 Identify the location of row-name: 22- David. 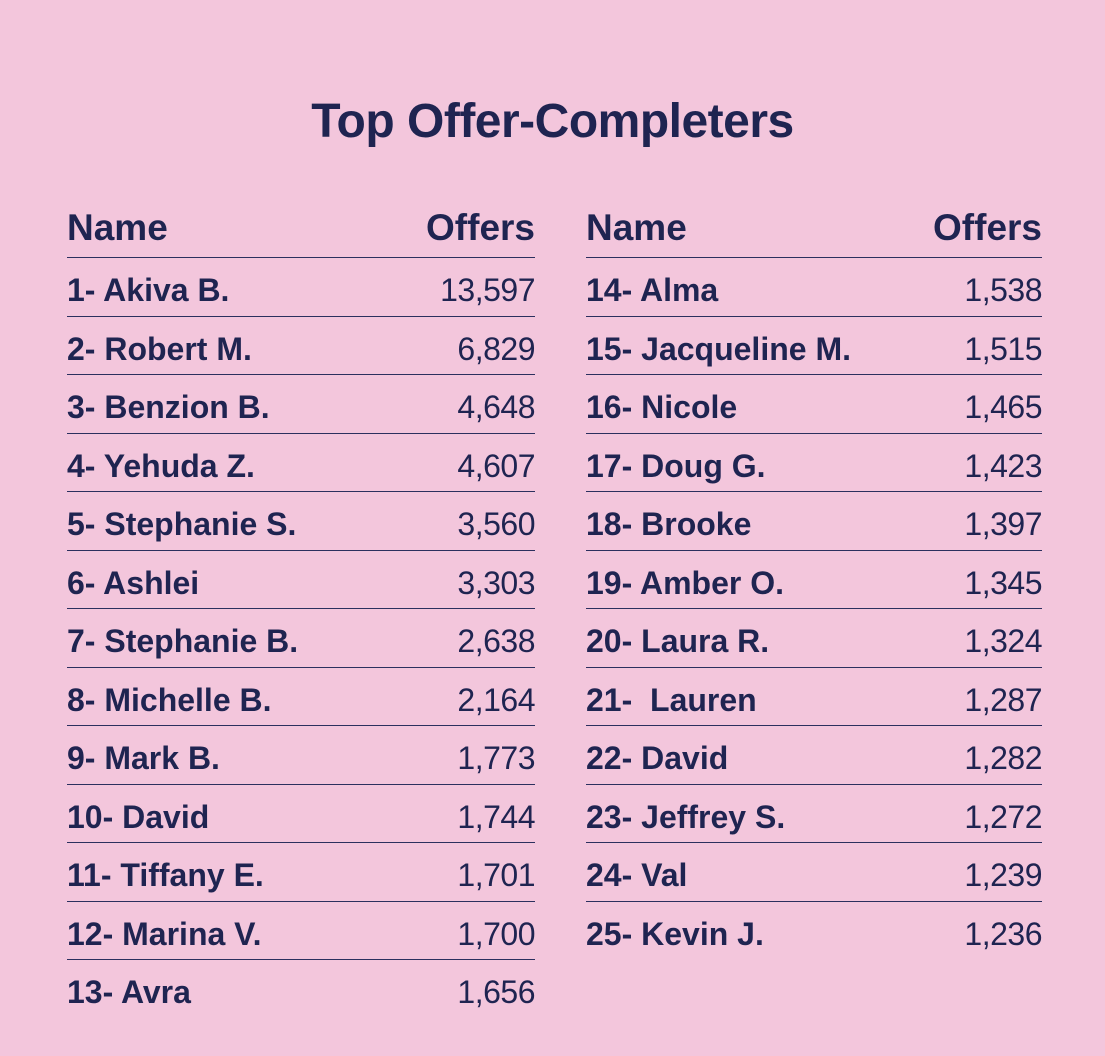
(657, 758).